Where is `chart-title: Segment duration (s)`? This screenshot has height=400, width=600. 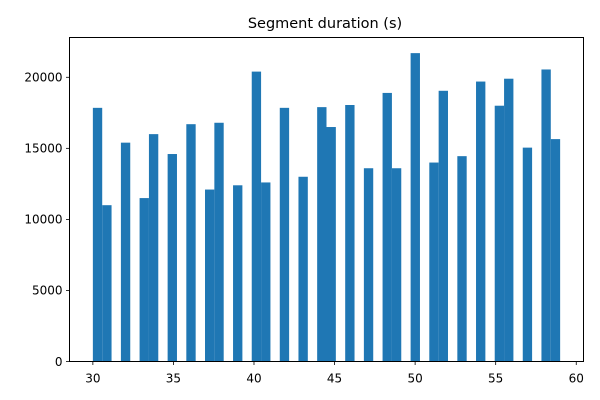
chart-title: Segment duration (s) is located at coordinates (325, 24).